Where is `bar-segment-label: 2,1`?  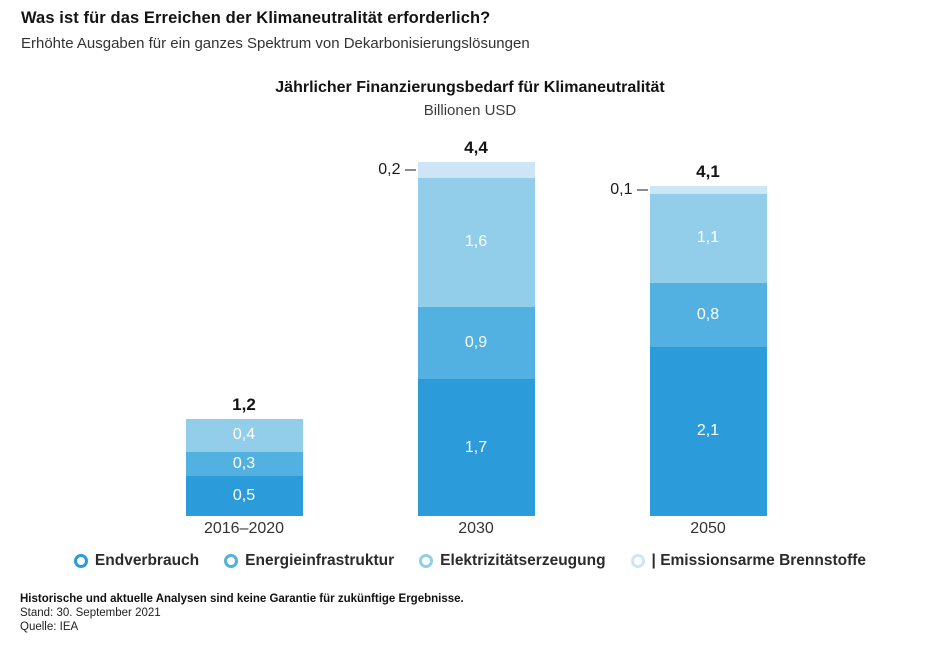
bar-segment-label: 2,1 is located at coordinates (708, 431).